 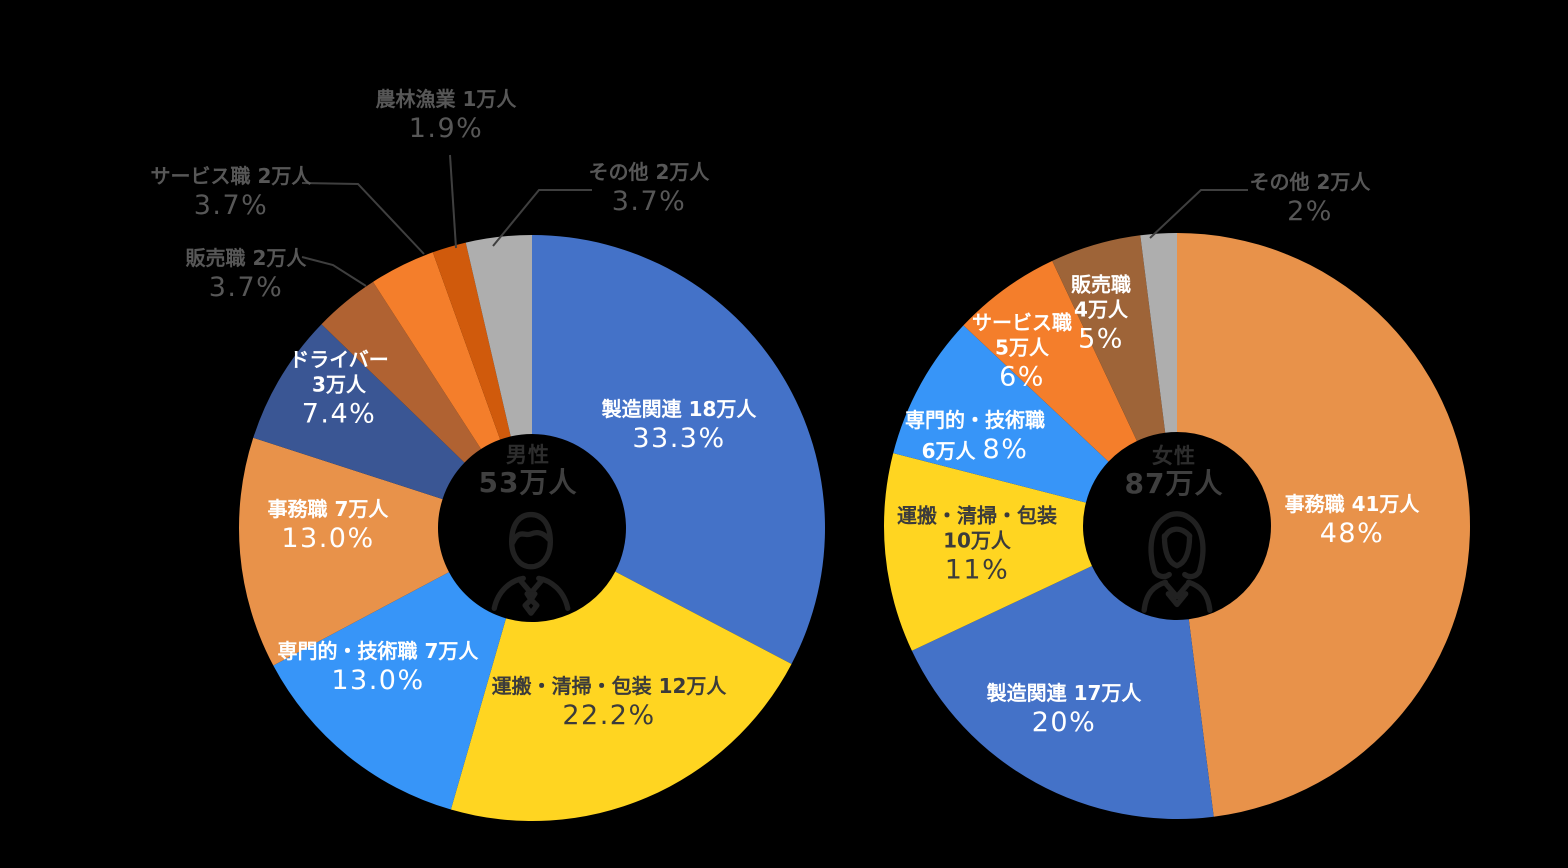 I want to click on center-title-female: 女性, so click(x=1174, y=456).